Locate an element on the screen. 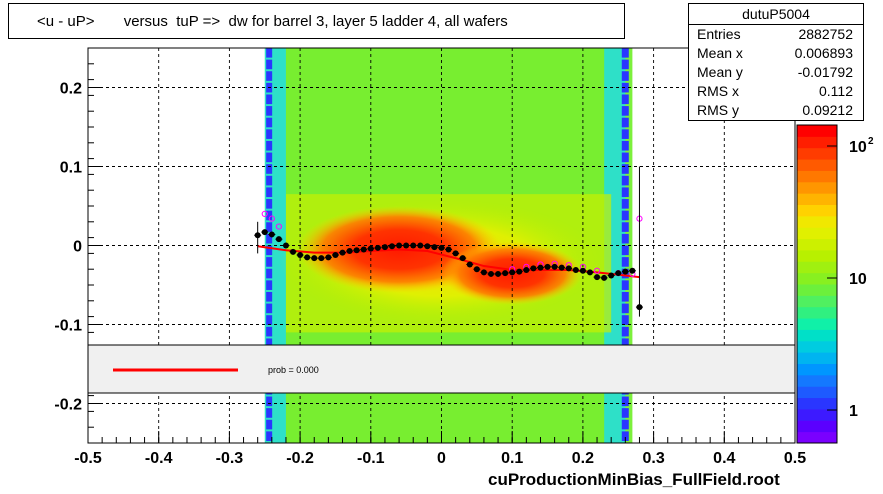  x-tick-label: 0 is located at coordinates (441, 458).